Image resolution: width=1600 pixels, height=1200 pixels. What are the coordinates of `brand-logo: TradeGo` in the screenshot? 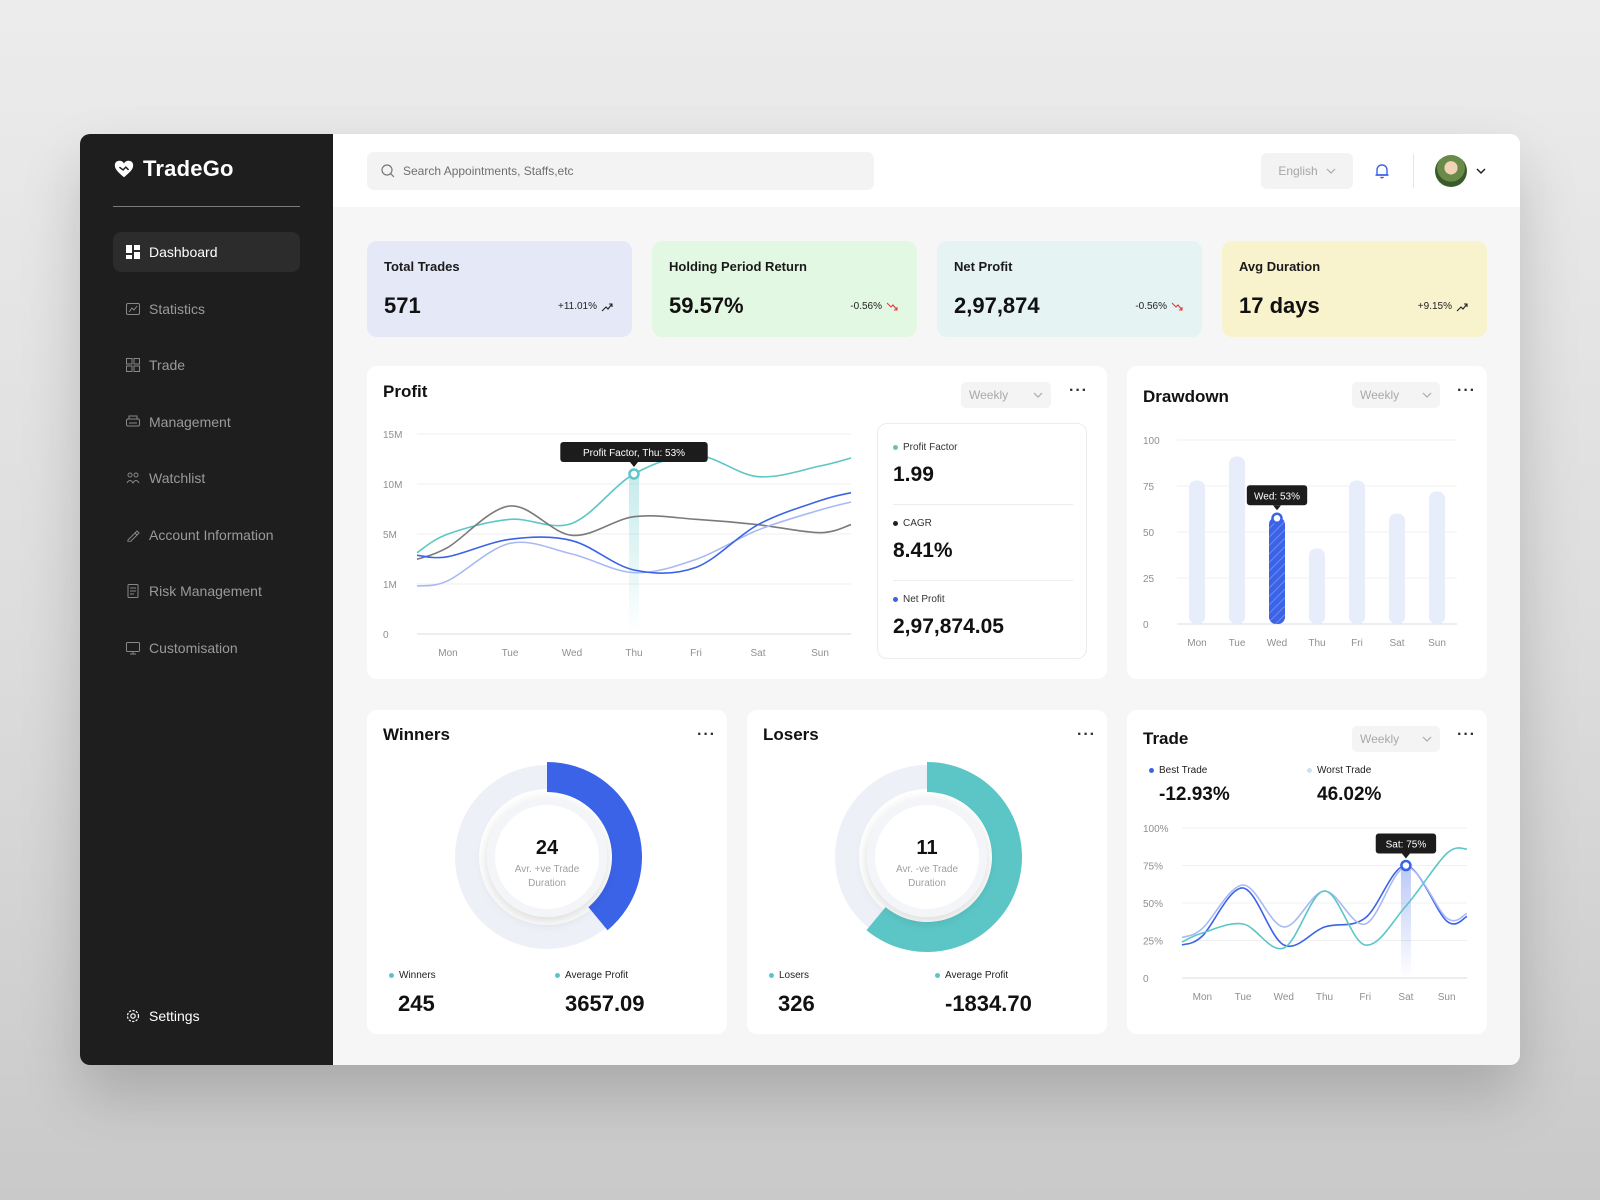 It's located at (173, 169).